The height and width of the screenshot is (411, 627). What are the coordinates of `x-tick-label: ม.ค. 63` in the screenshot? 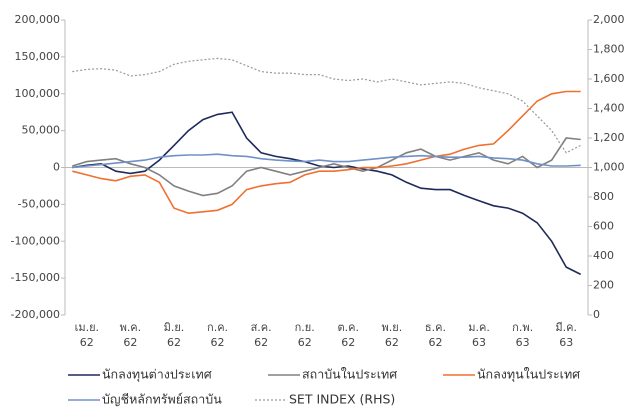 It's located at (479, 335).